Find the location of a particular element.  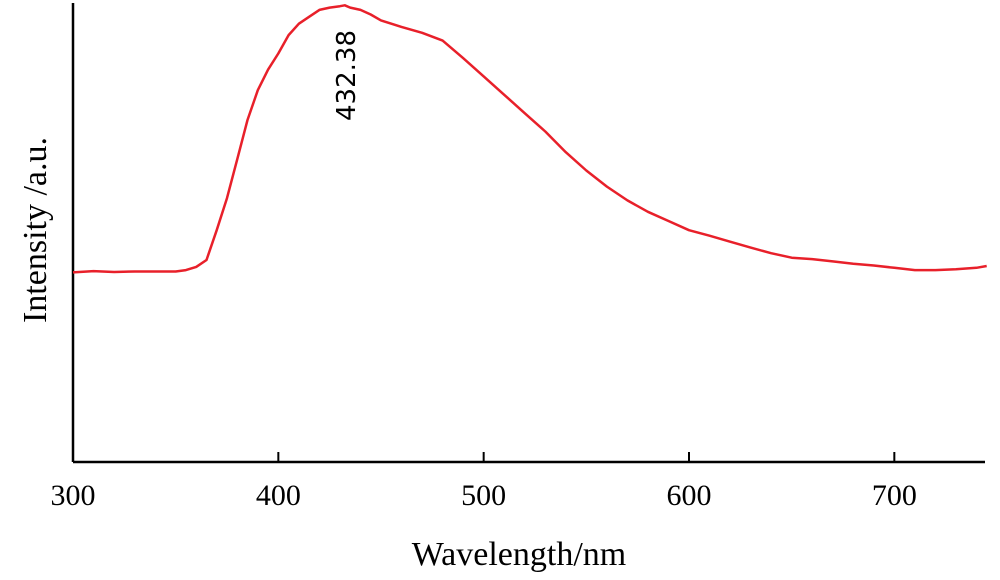

x-tick-label-400: 400 is located at coordinates (278, 495).